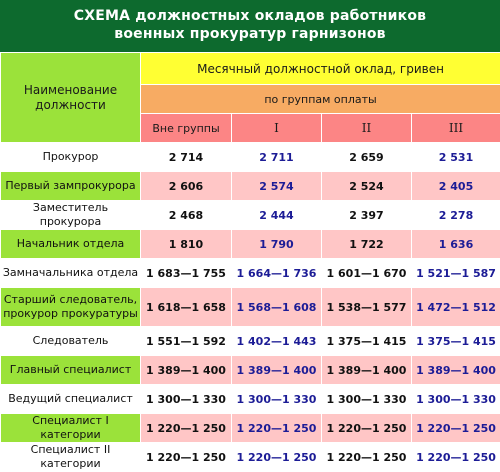 The height and width of the screenshot is (472, 500). I want to click on salary-value-cell: 1 402—1 443, so click(277, 341).